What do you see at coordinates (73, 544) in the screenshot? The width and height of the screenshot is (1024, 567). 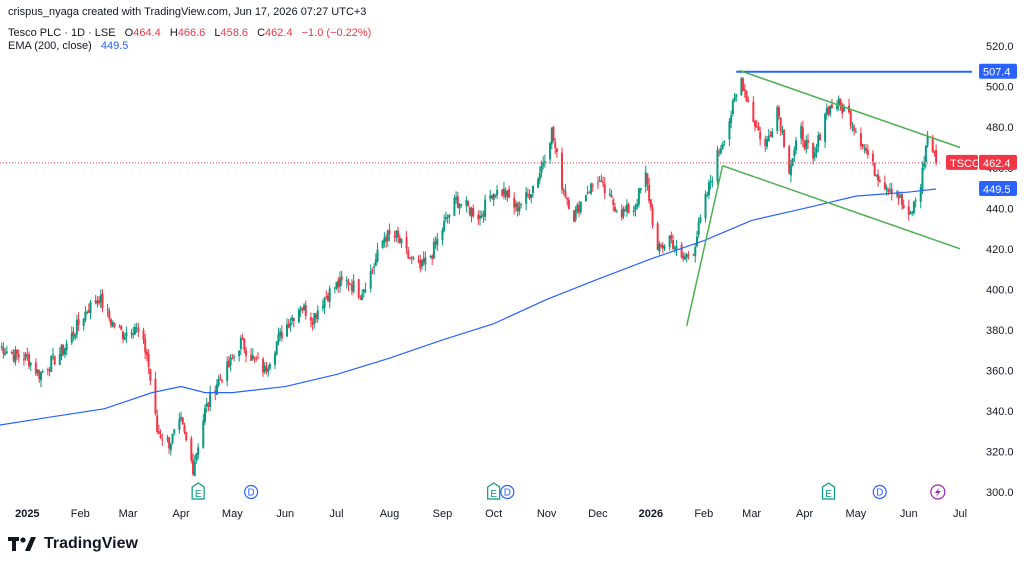 I see `tradingview-logo: TradingView` at bounding box center [73, 544].